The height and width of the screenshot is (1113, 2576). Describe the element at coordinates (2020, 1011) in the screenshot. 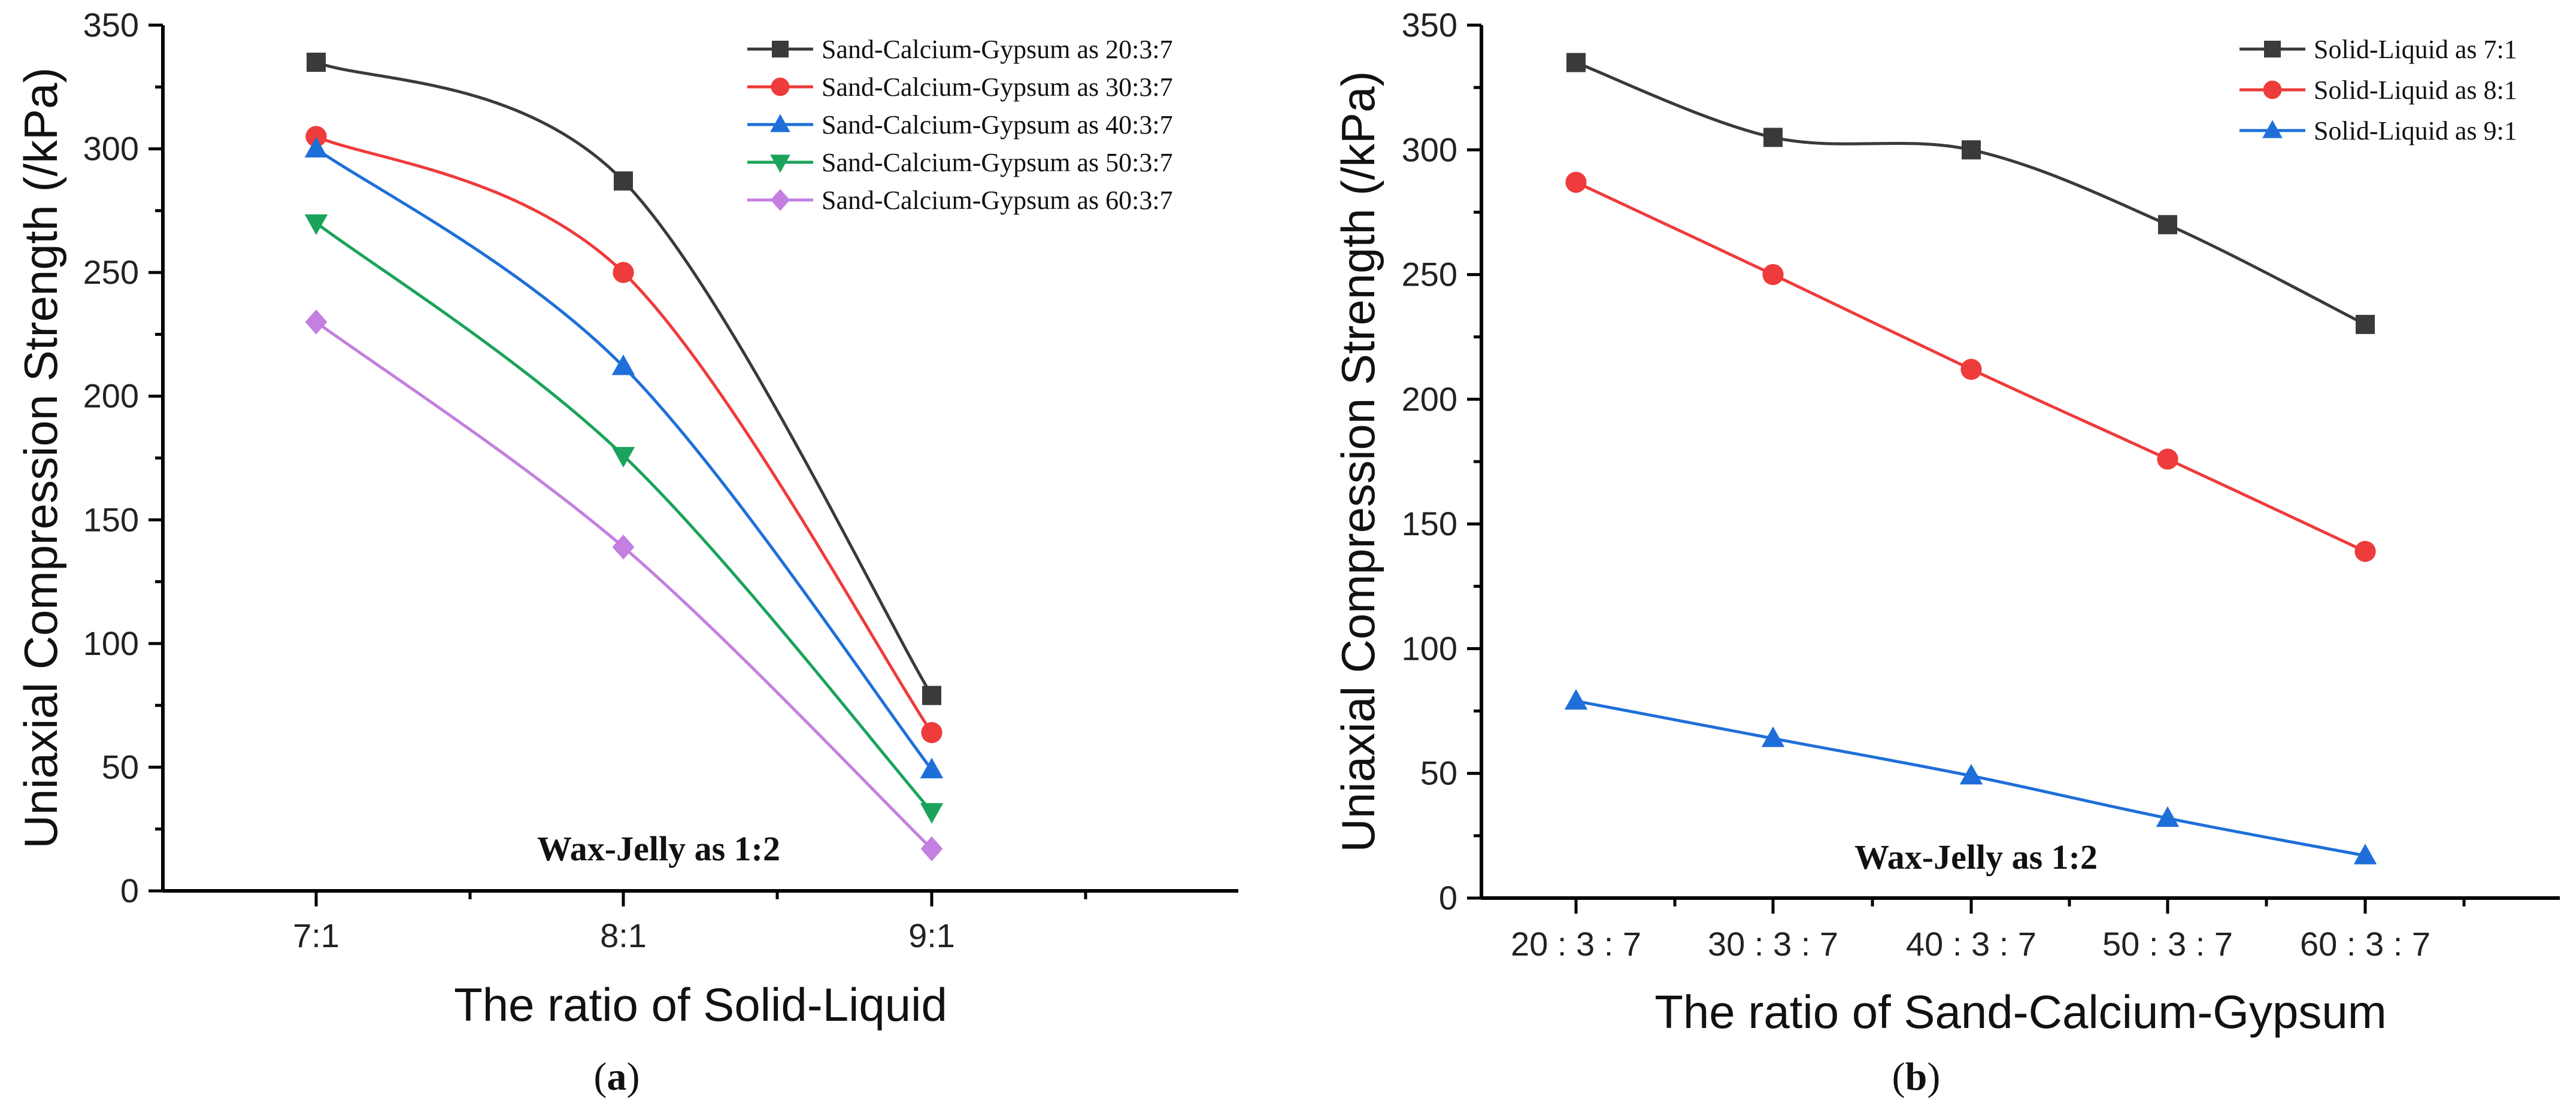

I see `x-axis-title: The ratio of Sand-Calcium-Gypsum` at that location.